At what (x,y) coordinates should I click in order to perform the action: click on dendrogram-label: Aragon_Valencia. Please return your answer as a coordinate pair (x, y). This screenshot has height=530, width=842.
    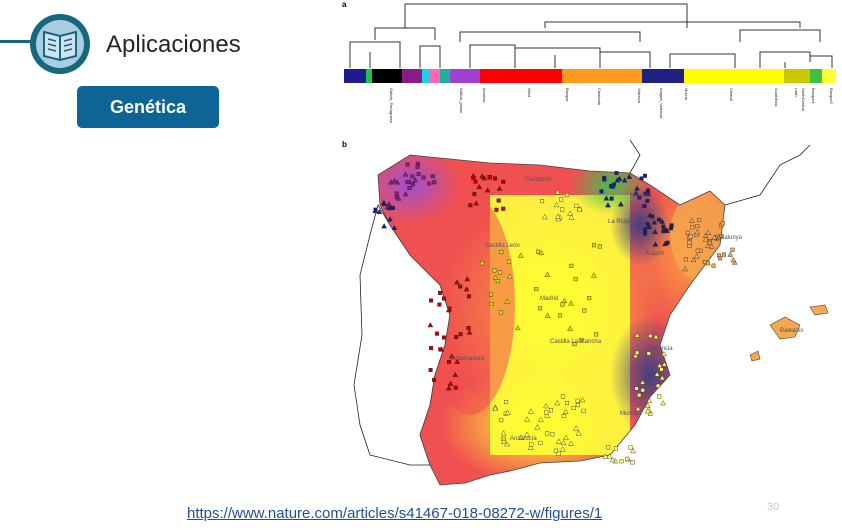
    Looking at the image, I should click on (661, 103).